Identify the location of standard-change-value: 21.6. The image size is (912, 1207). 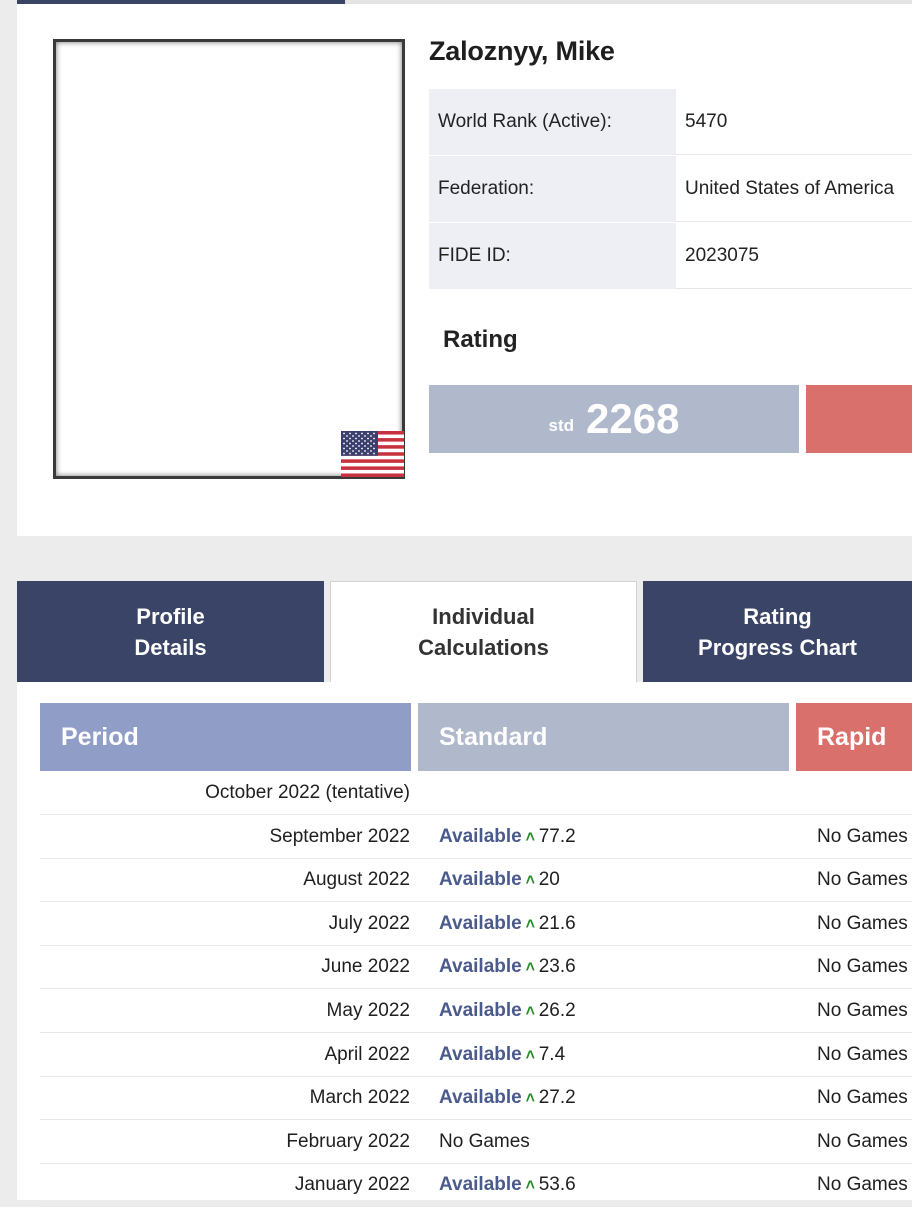
(557, 923).